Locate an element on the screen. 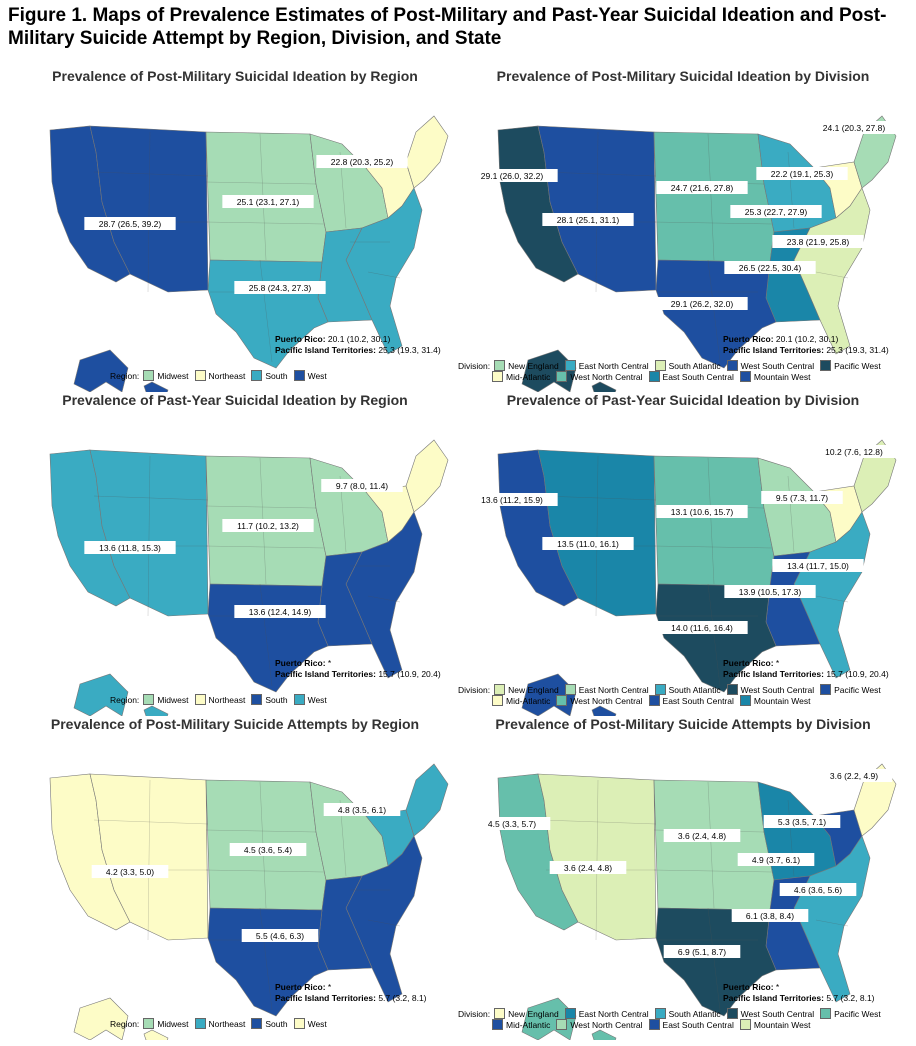 The height and width of the screenshot is (1046, 916). legend-label: Mountain West is located at coordinates (782, 700).